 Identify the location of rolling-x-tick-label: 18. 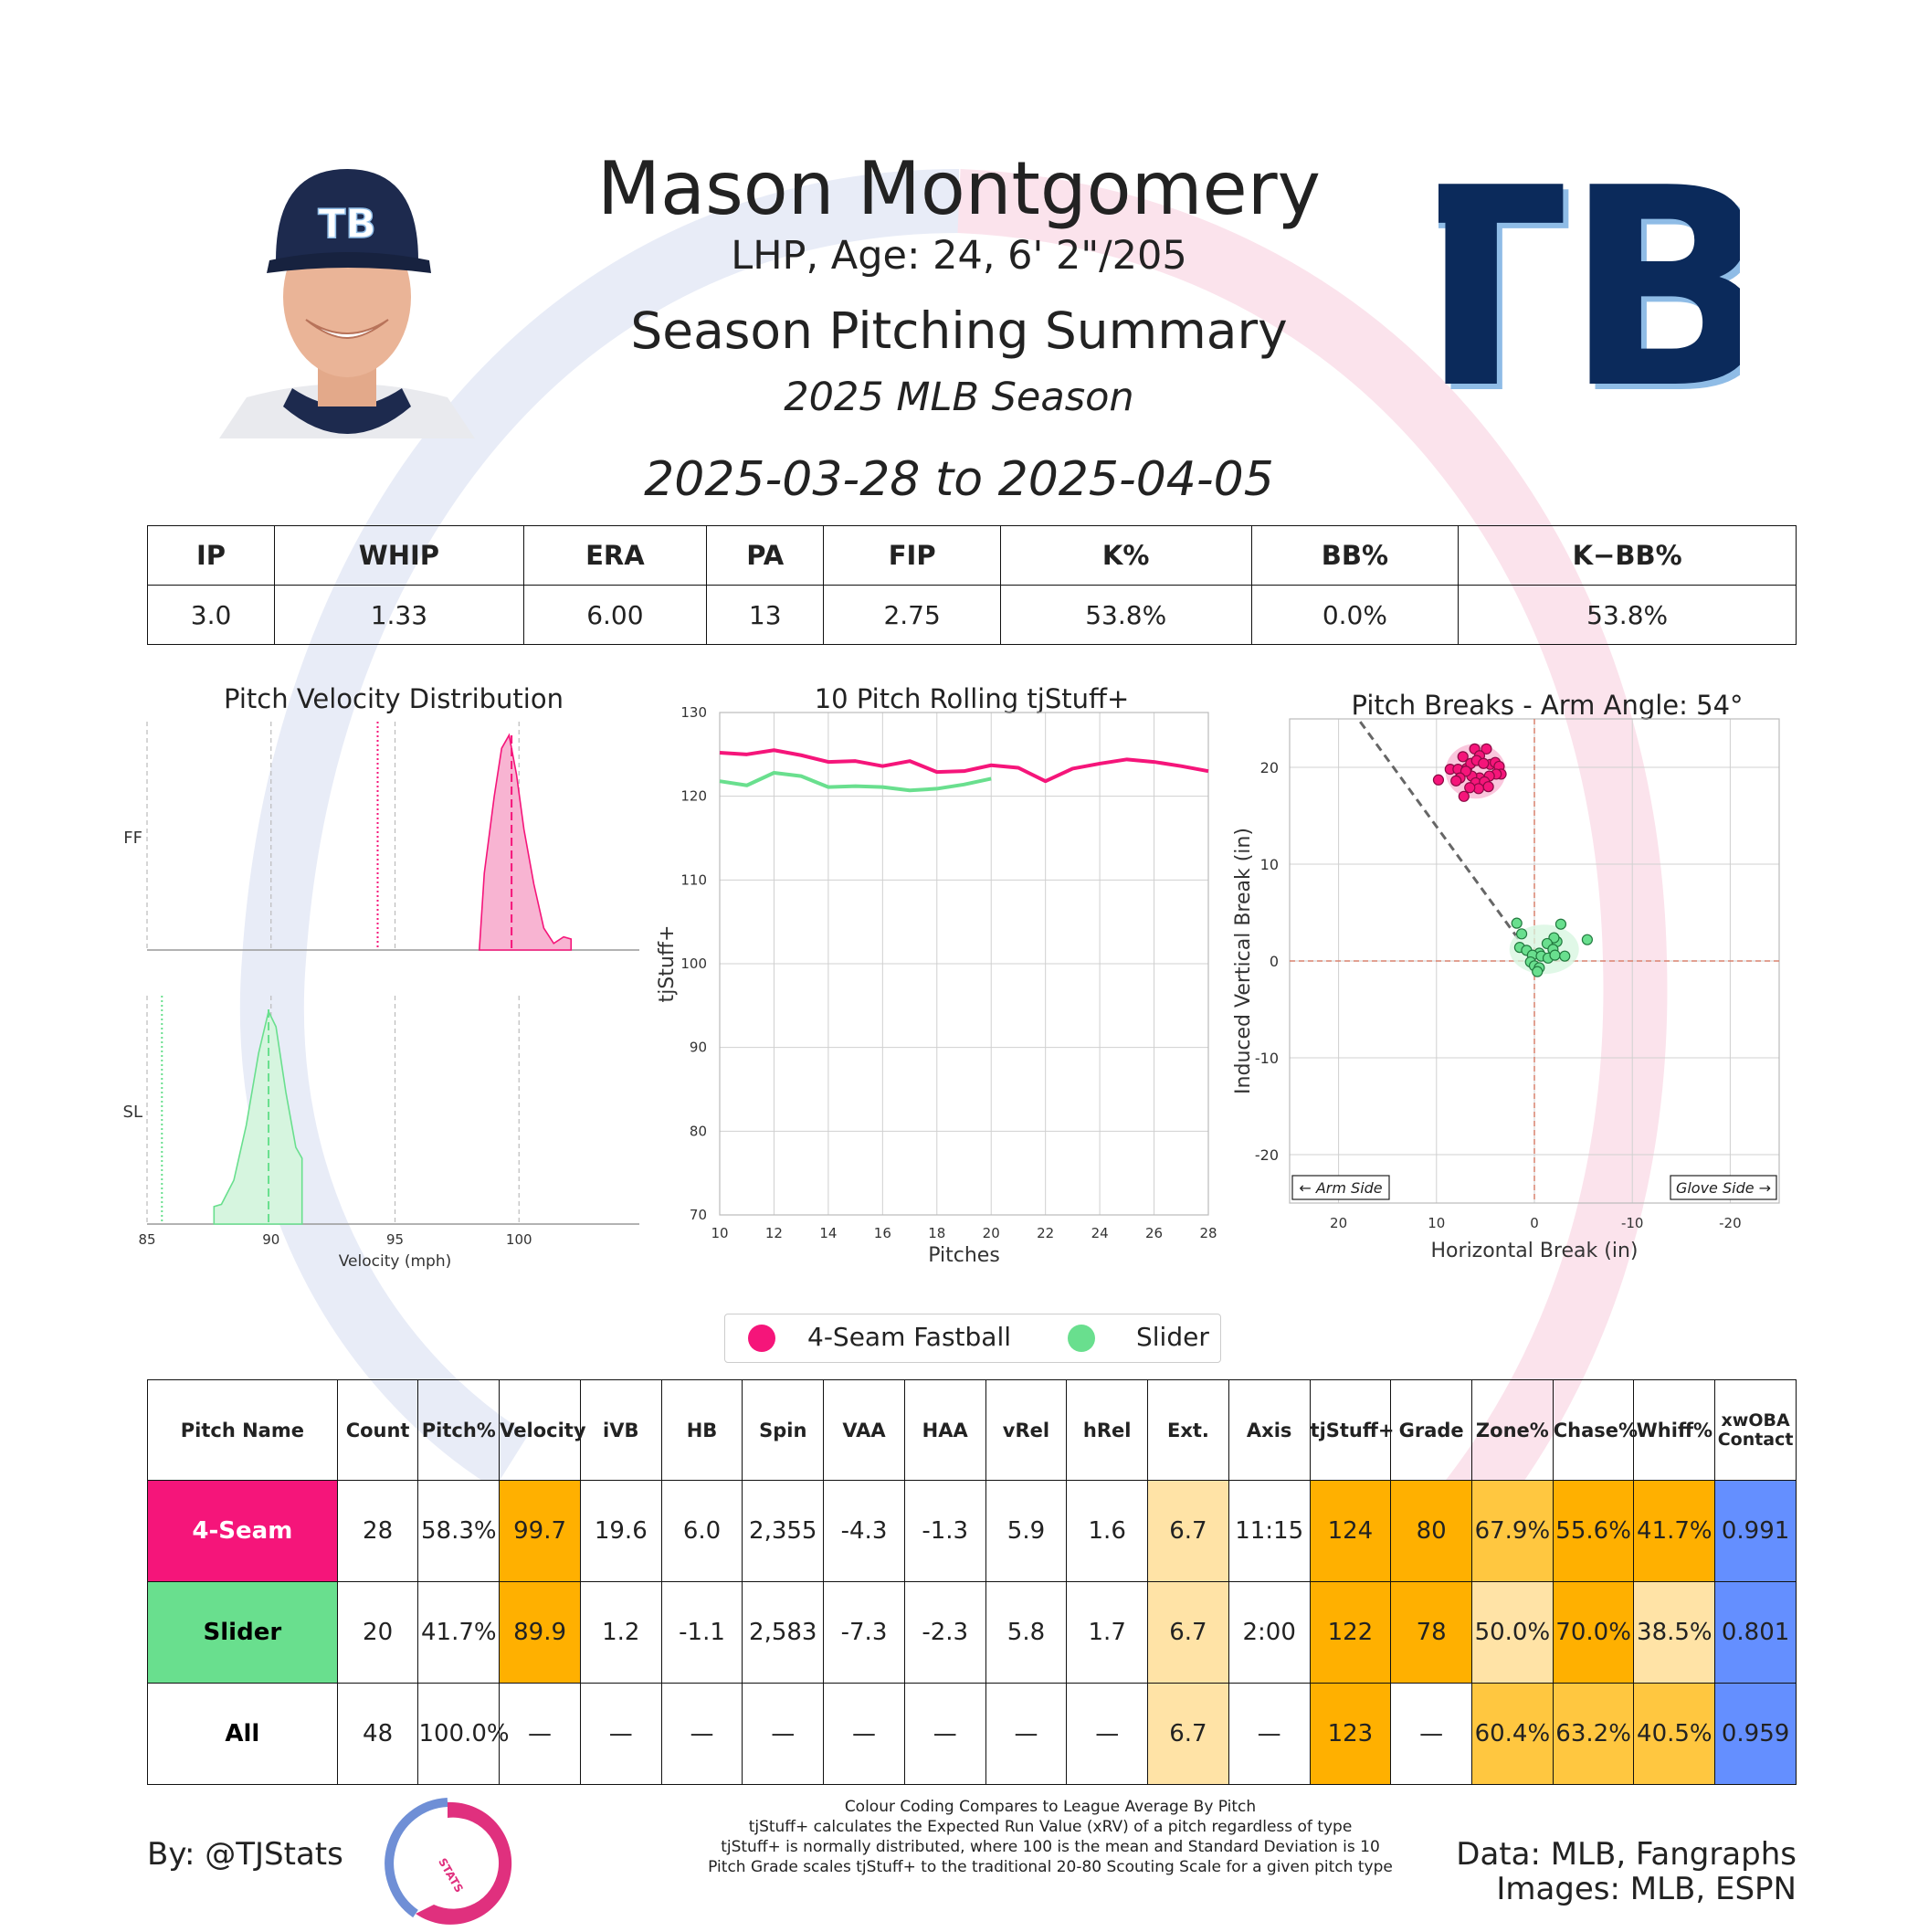
(937, 1233).